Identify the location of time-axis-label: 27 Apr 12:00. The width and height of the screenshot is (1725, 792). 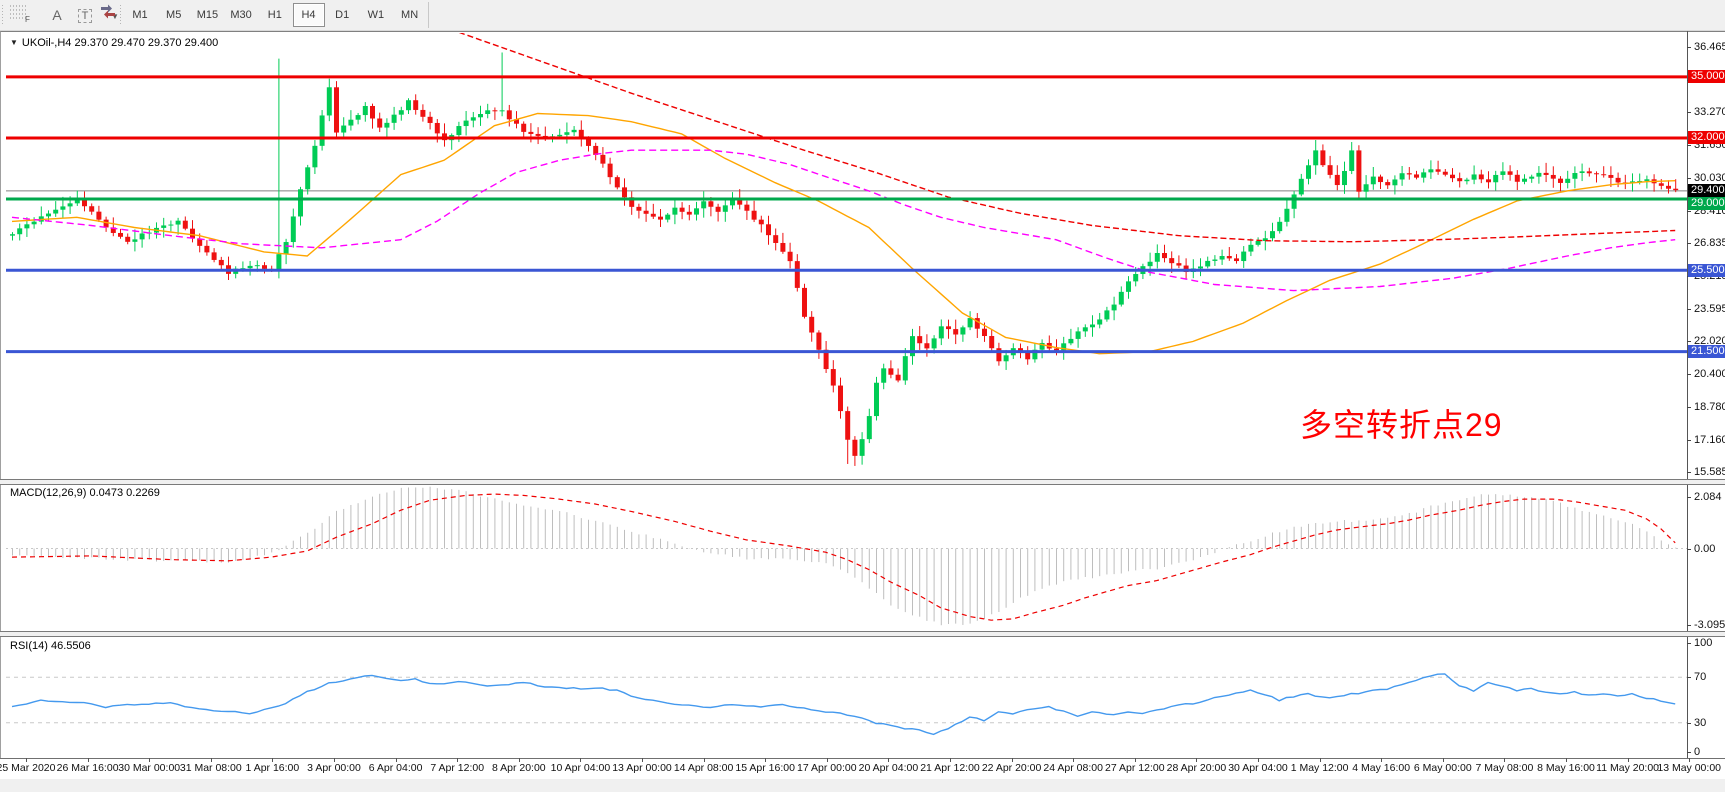
(1135, 768).